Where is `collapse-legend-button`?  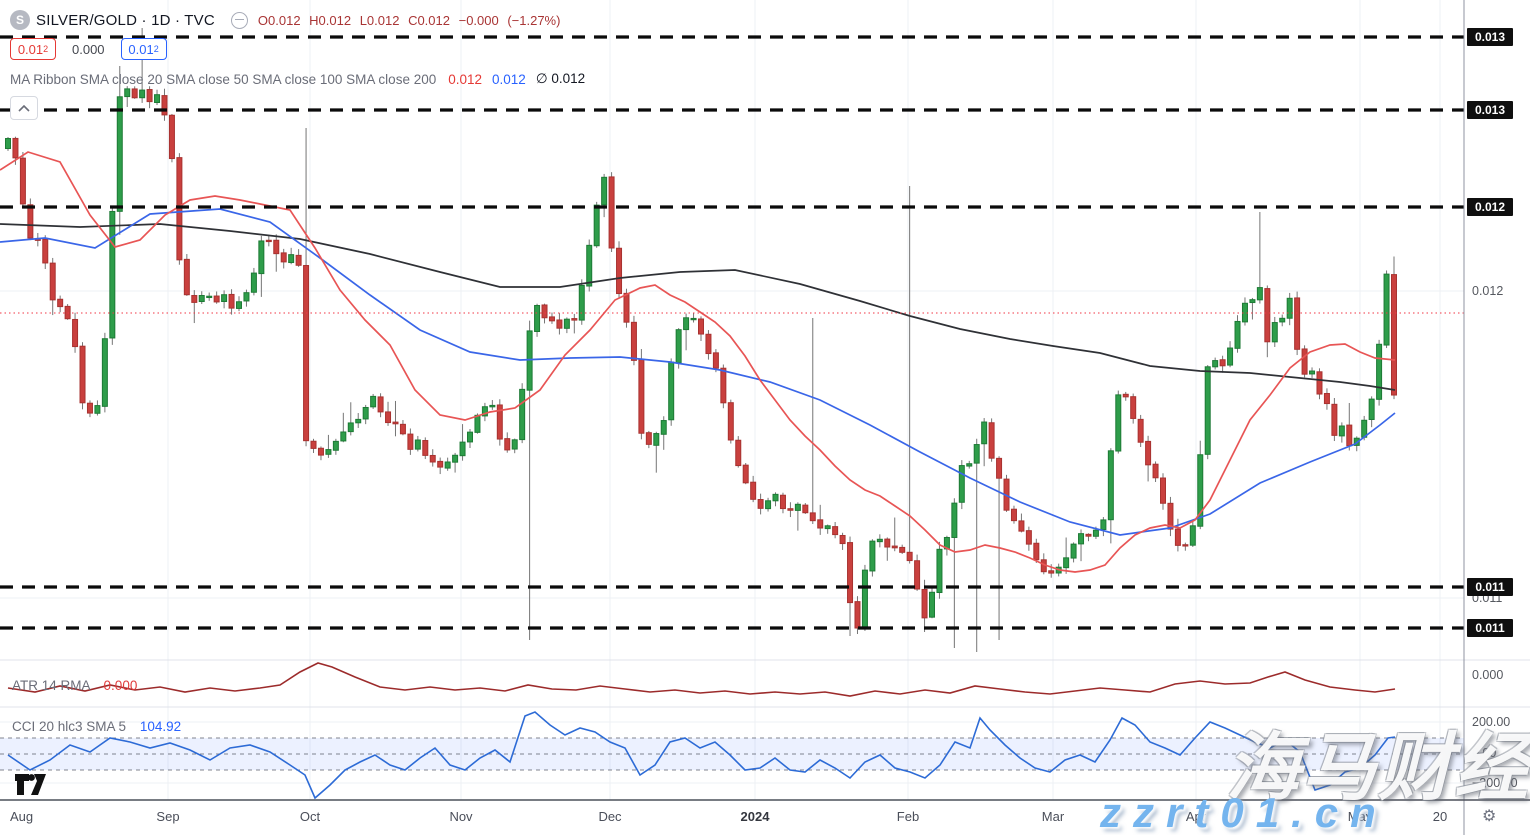 collapse-legend-button is located at coordinates (24, 108).